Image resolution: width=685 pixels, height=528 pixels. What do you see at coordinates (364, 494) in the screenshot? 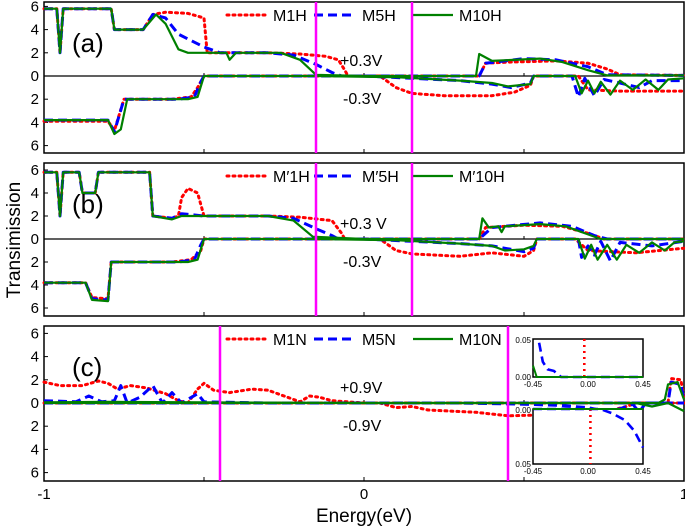
I see `x-tick-label: 0` at bounding box center [364, 494].